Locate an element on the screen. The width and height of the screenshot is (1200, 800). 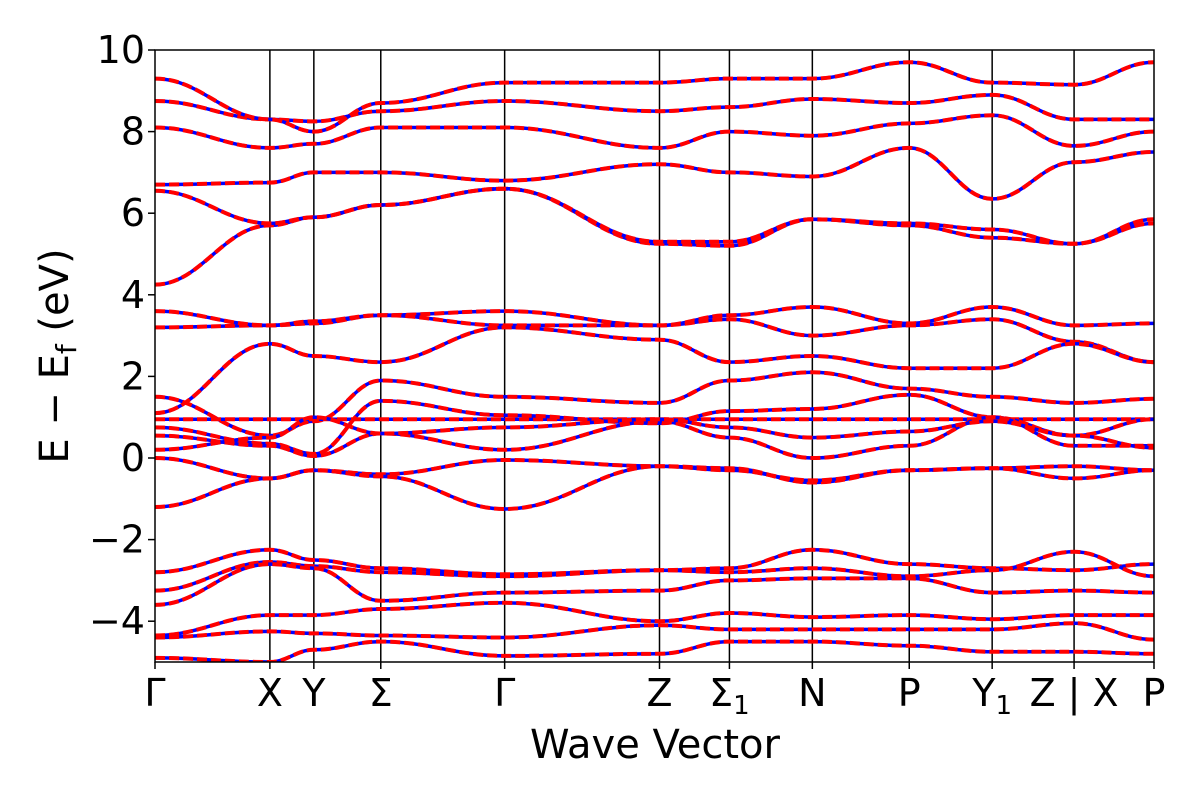
x-tick-label: X is located at coordinates (270, 693).